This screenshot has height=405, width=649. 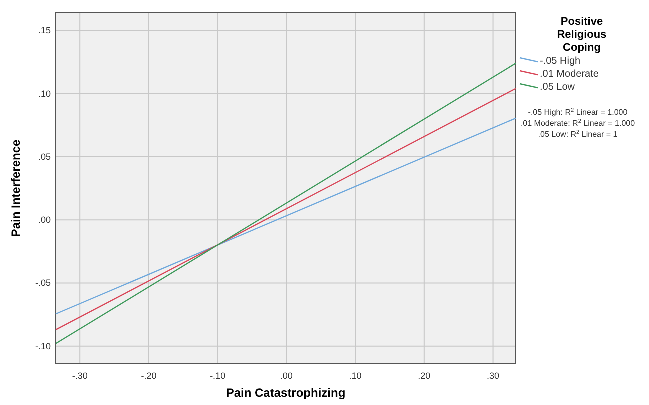 What do you see at coordinates (578, 123) in the screenshot?
I see `text: .01 Moderate: R$^{2}$ Linear = 1.000` at bounding box center [578, 123].